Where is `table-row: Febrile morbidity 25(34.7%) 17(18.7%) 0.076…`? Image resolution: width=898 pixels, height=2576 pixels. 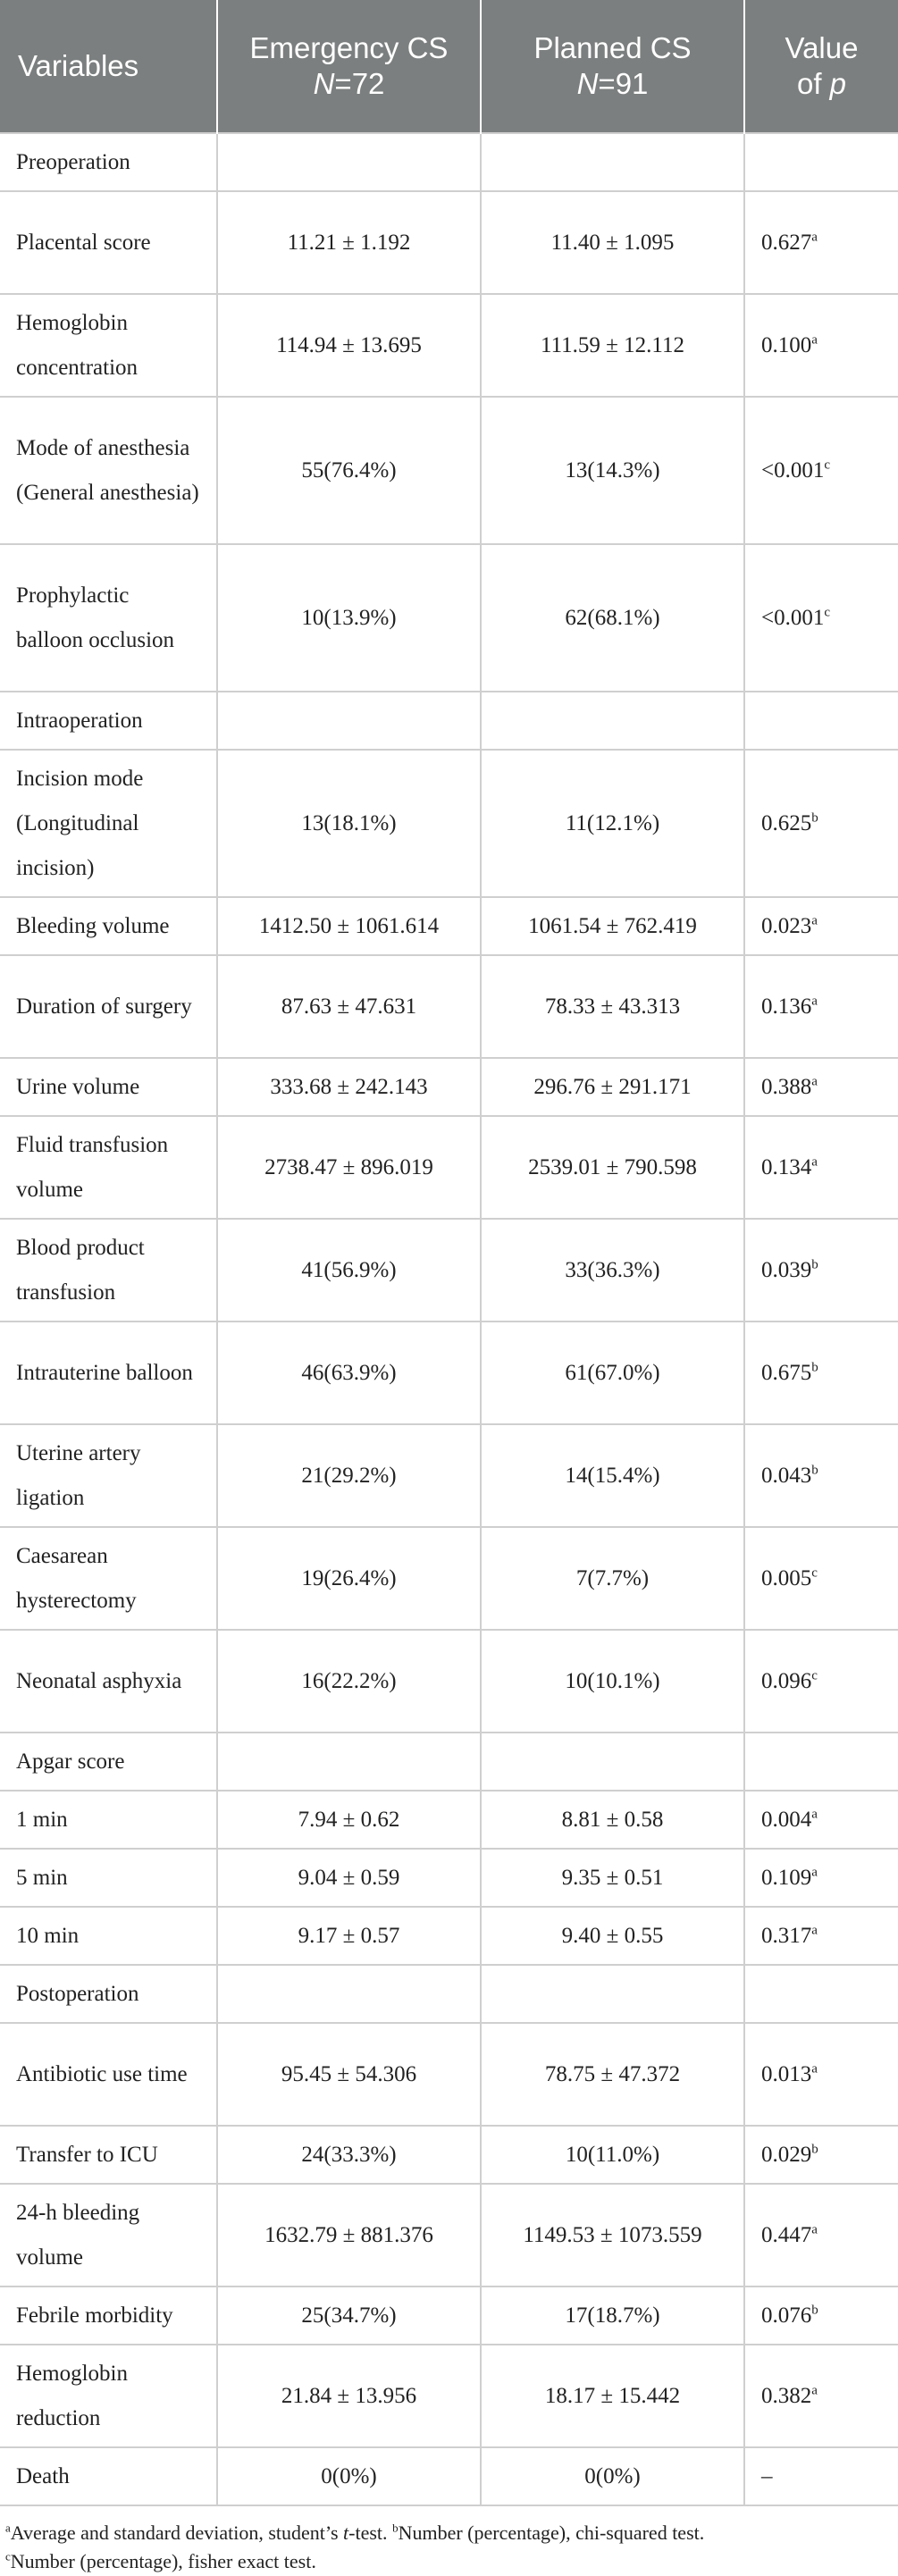 table-row: Febrile morbidity 25(34.7%) 17(18.7%) 0.076… is located at coordinates (449, 2315).